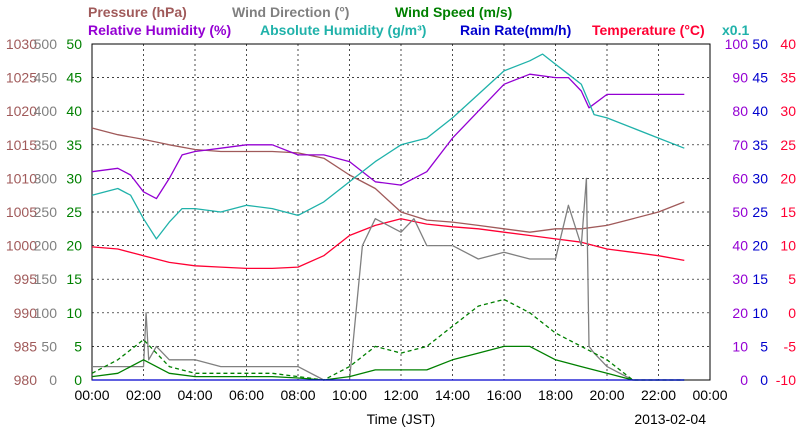  Describe the element at coordinates (26, 279) in the screenshot. I see `y-tick-label-pressure: 995` at that location.